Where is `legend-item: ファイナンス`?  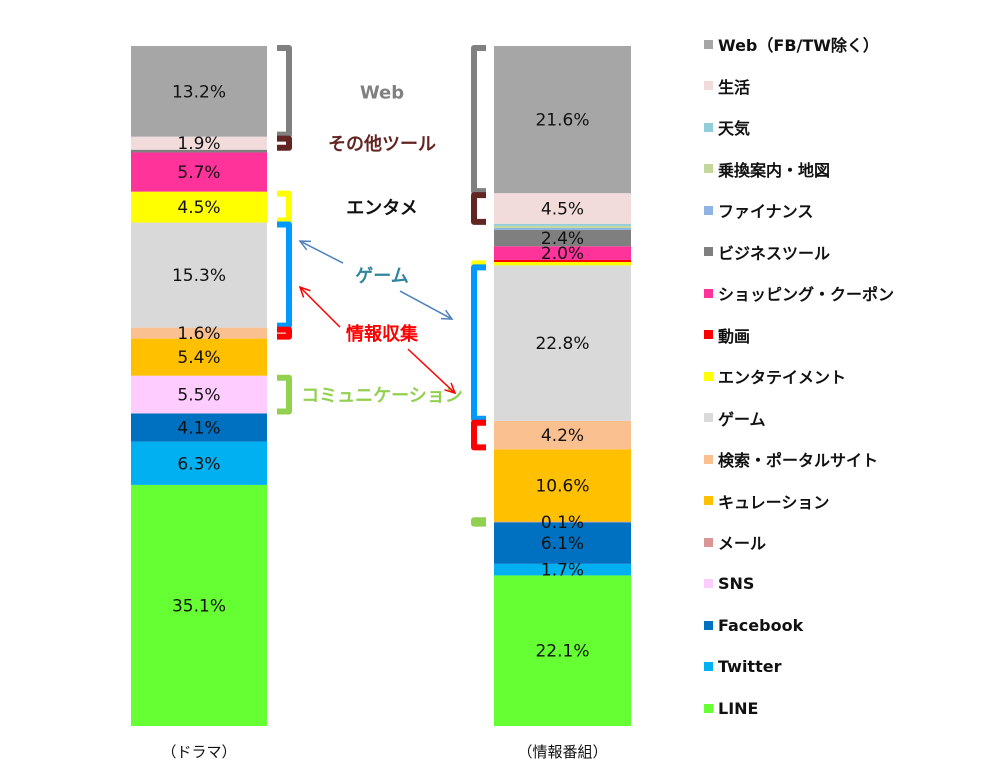 legend-item: ファイナンス is located at coordinates (758, 210).